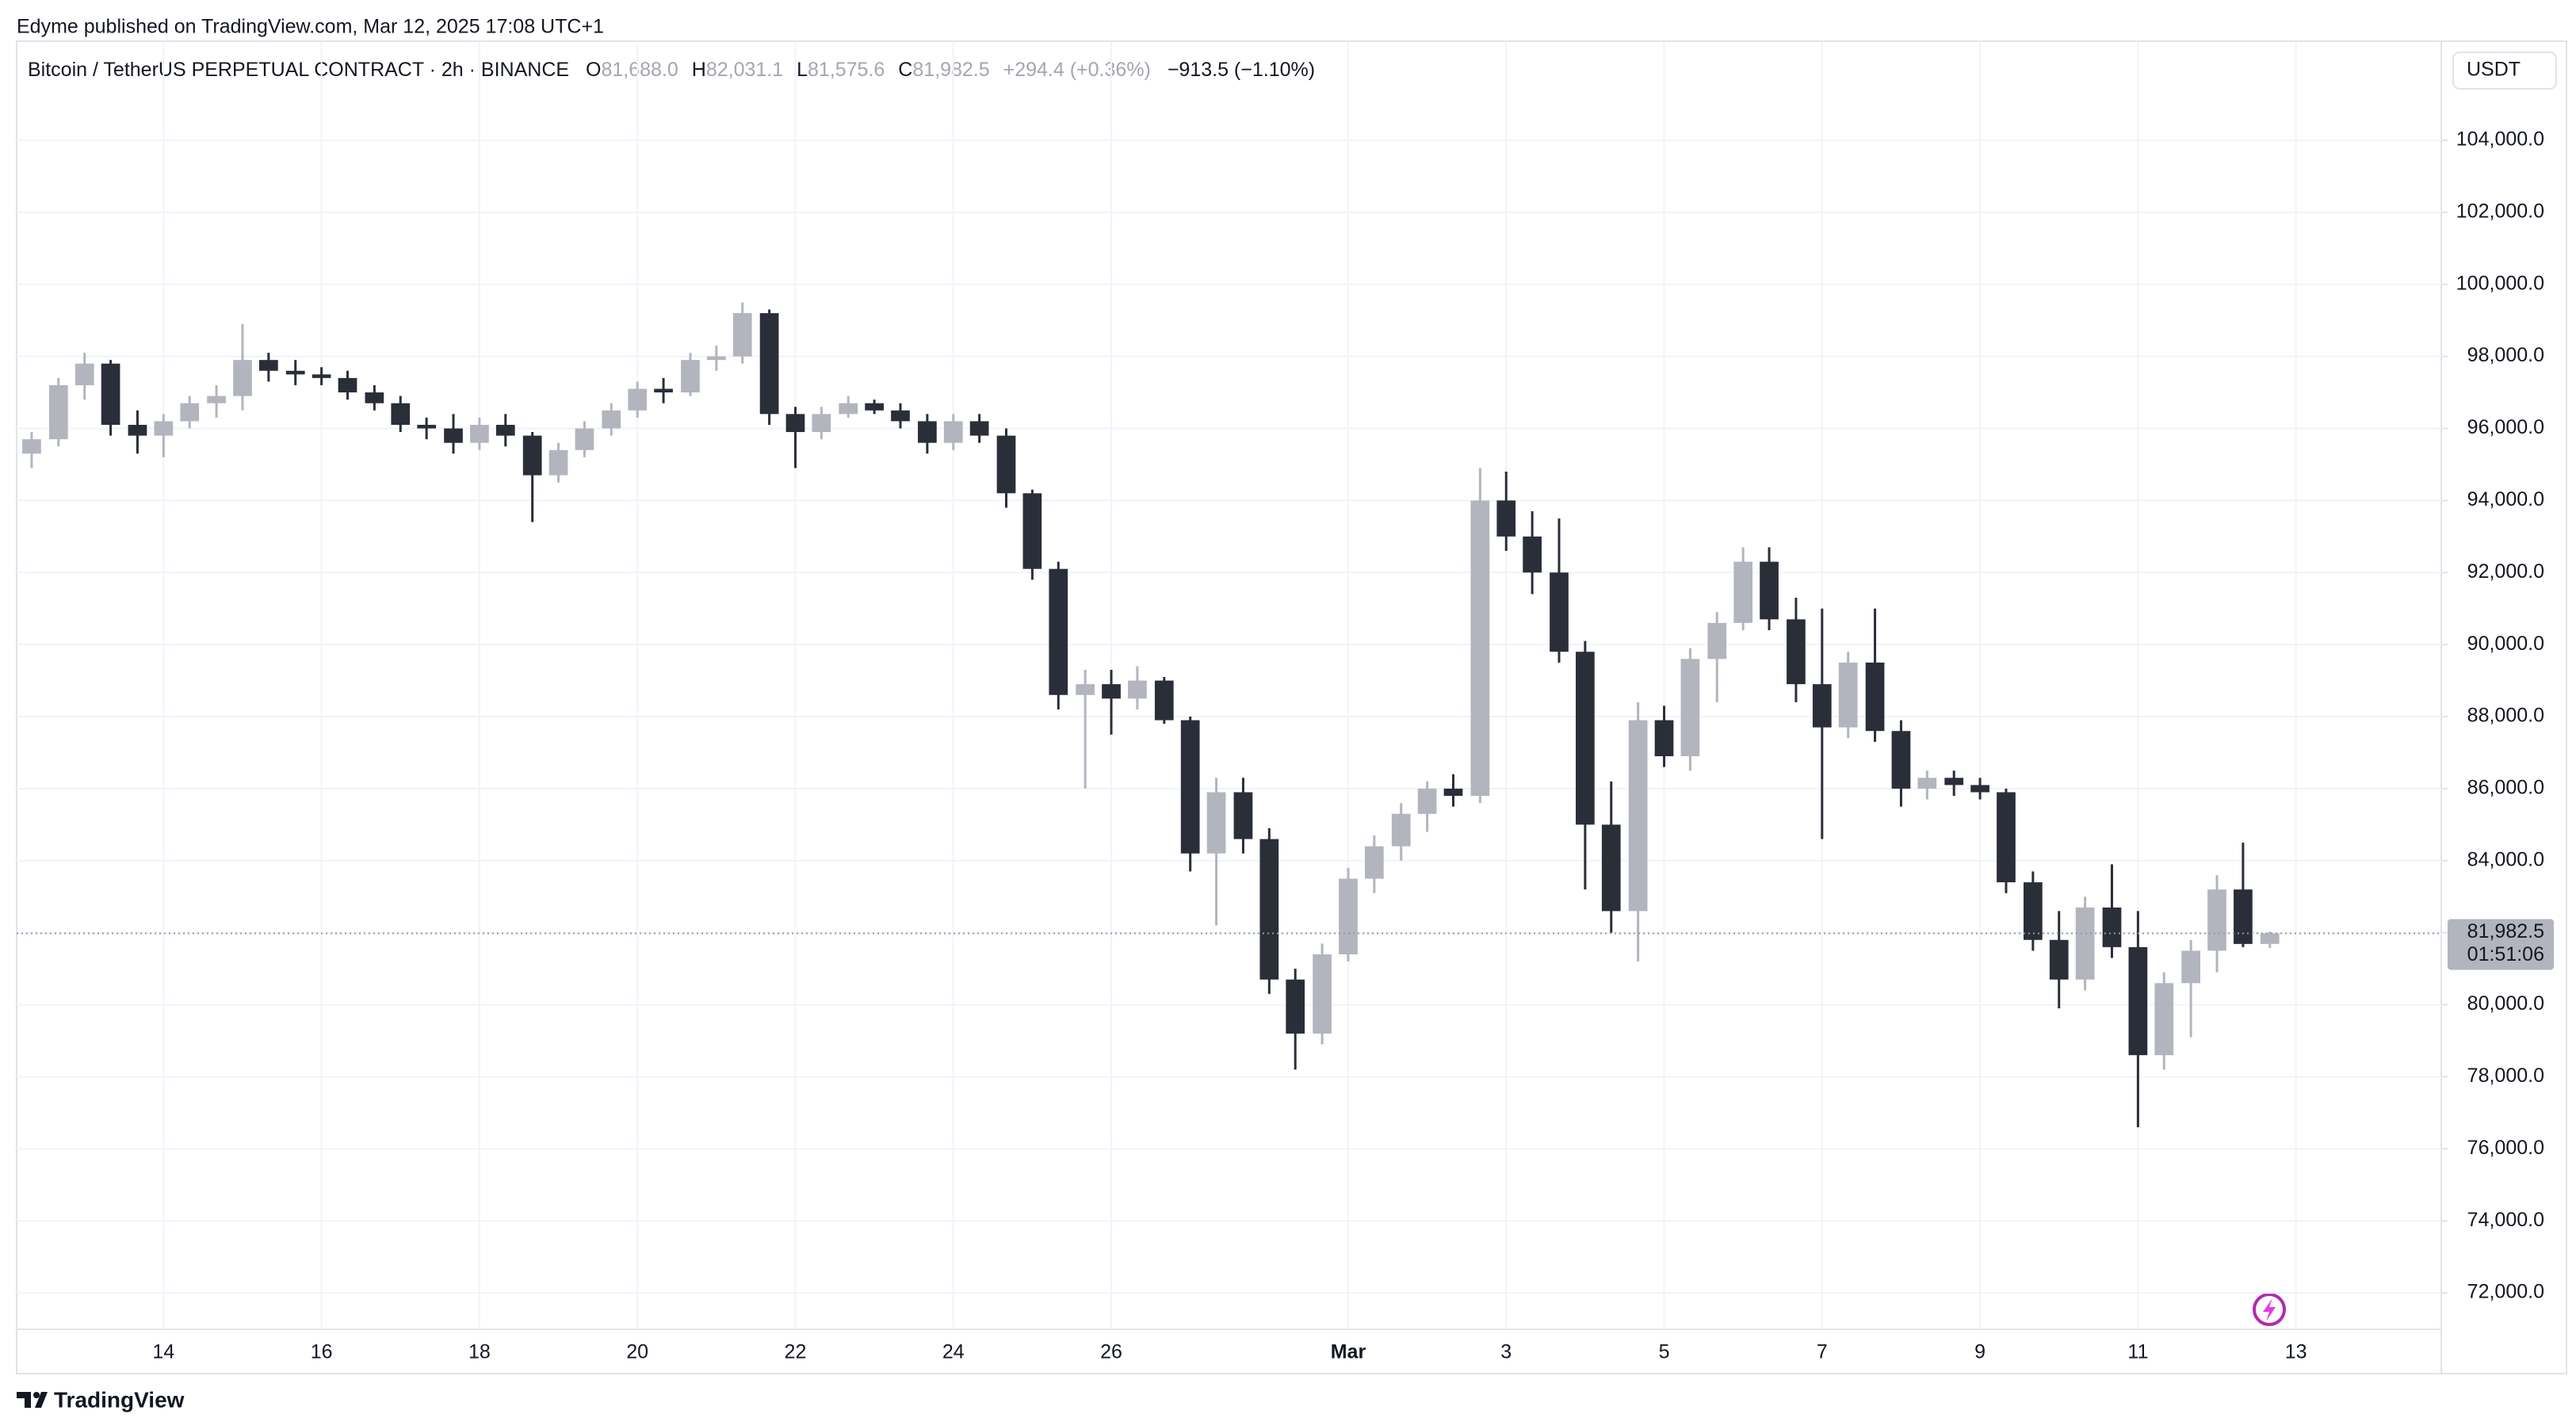  What do you see at coordinates (1348, 1352) in the screenshot?
I see `x-tick-label: Mar` at bounding box center [1348, 1352].